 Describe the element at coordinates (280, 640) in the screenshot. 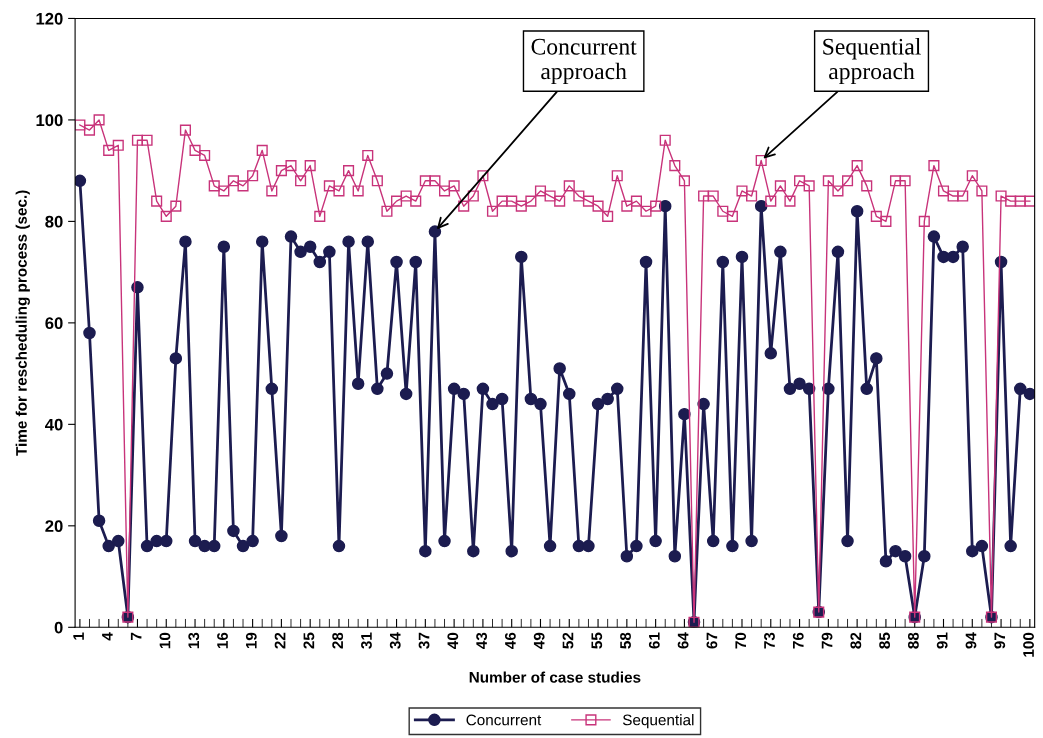

I see `x-tick-label: 22` at that location.